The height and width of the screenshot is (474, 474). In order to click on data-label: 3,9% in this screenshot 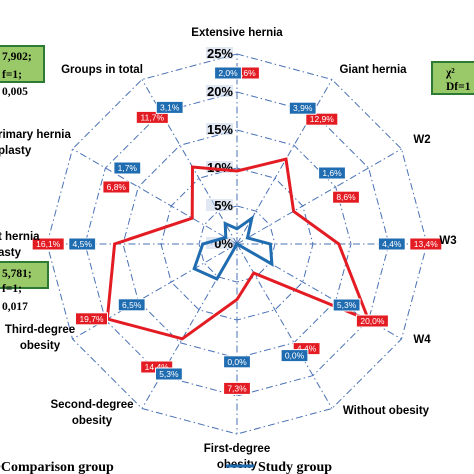, I will do `click(303, 108)`.